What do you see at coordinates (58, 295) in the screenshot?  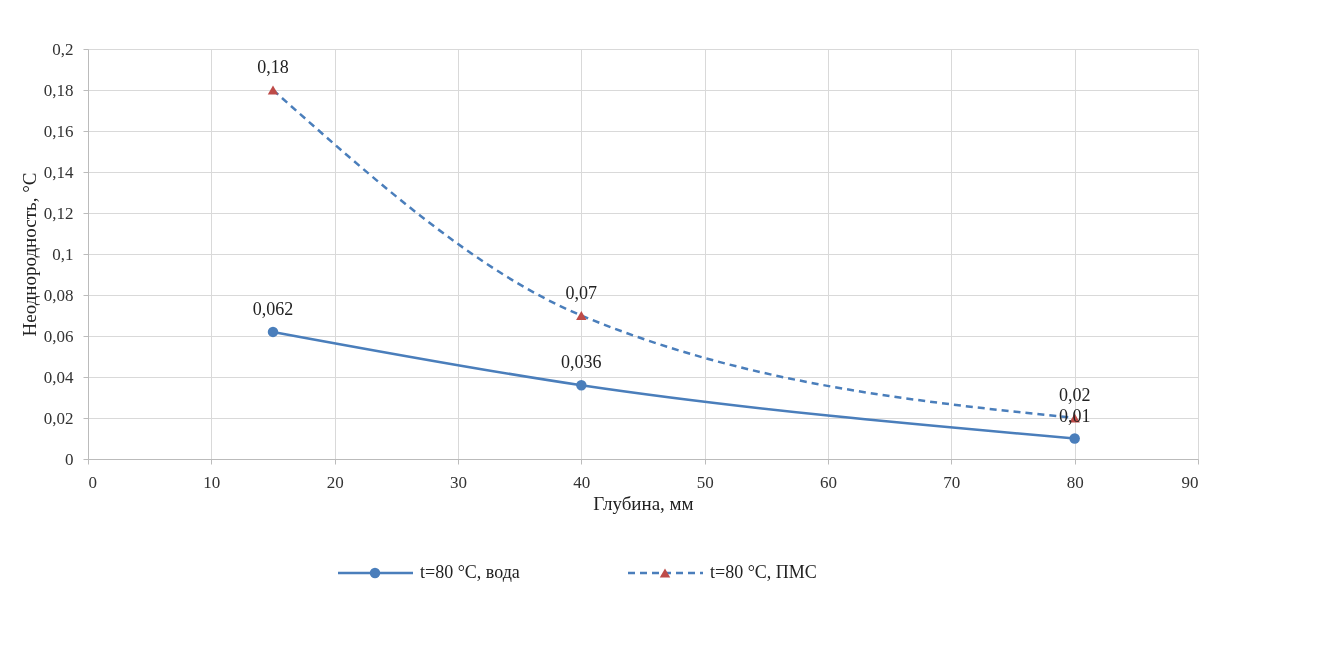 I see `y-tick-label: 0,08` at bounding box center [58, 295].